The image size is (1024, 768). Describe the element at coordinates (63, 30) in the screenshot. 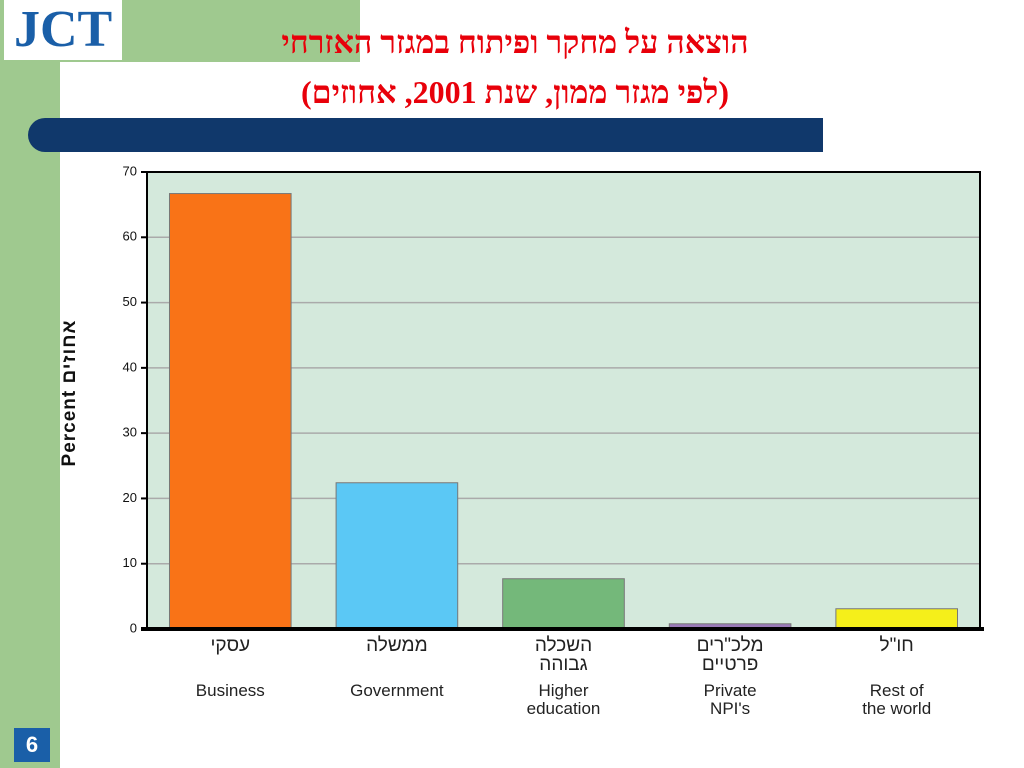

I see `logo: JCT` at that location.